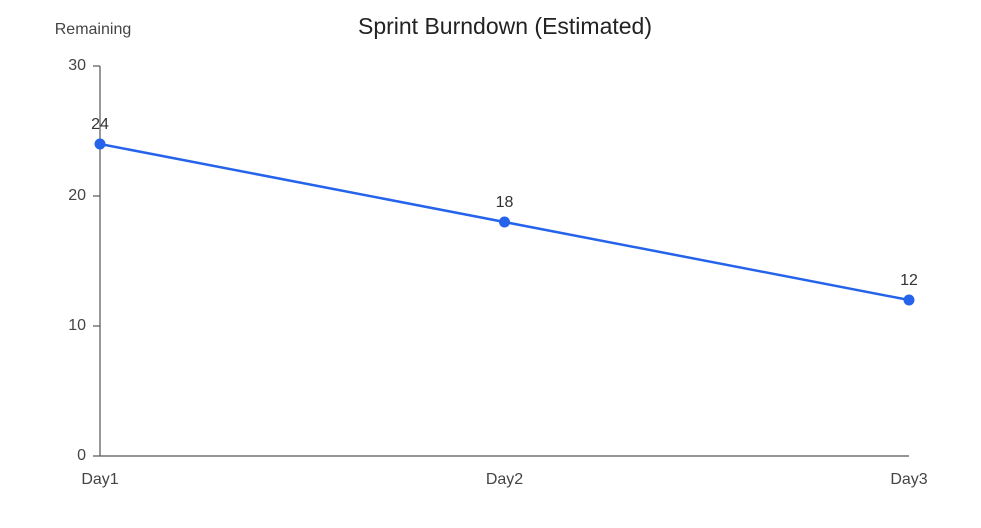  Describe the element at coordinates (505, 26) in the screenshot. I see `chart-title: Sprint Burndown (Estimated)` at that location.